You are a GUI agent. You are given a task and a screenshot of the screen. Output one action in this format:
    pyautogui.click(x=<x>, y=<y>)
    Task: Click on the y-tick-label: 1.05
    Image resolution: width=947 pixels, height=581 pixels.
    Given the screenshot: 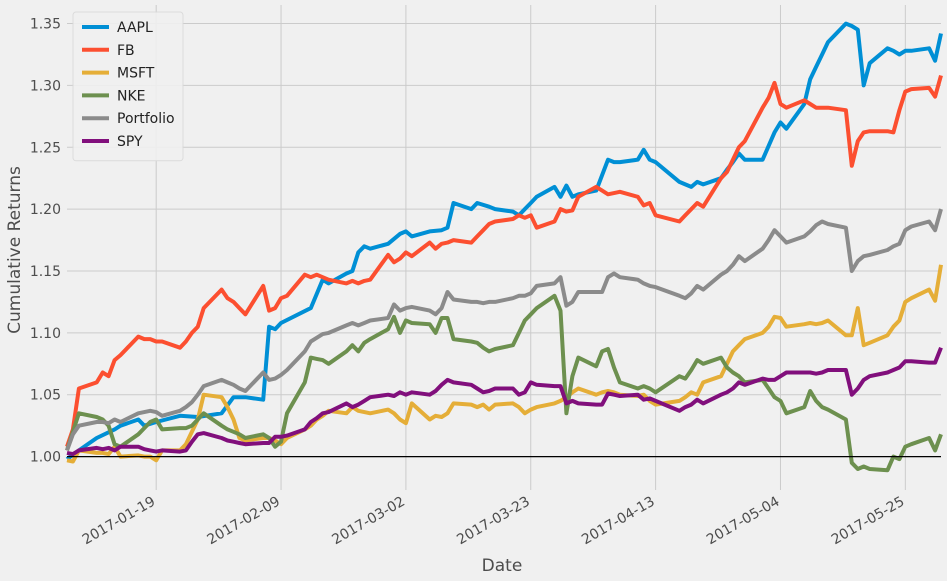 What is the action you would take?
    pyautogui.click(x=45, y=396)
    